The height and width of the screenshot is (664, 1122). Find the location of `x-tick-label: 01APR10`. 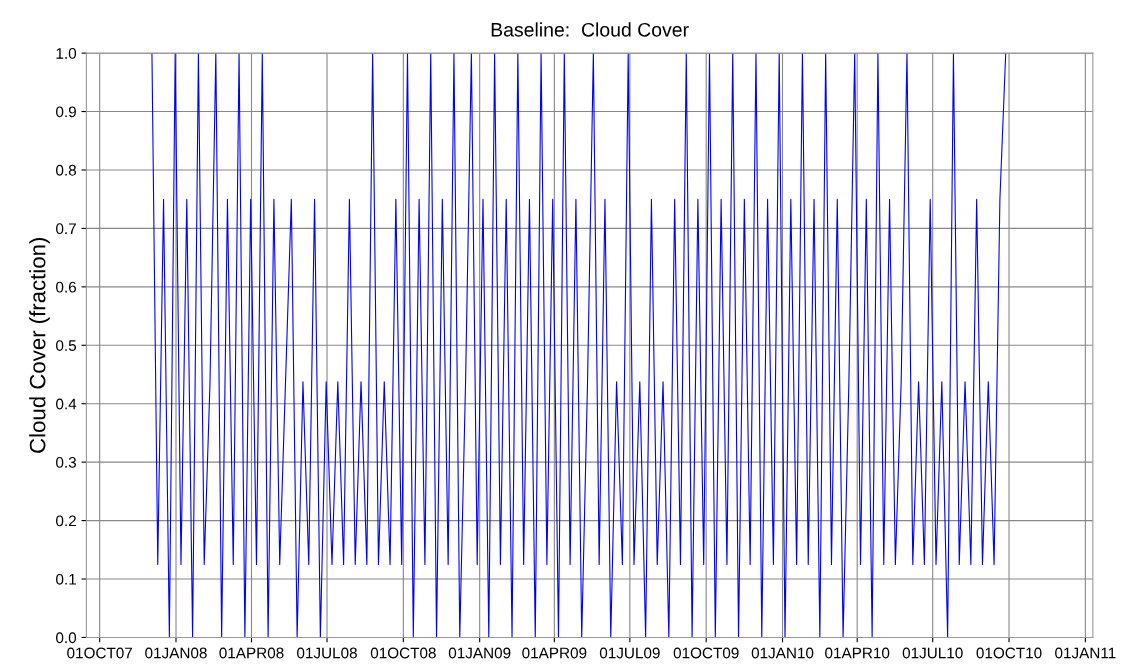

x-tick-label: 01APR10 is located at coordinates (857, 653).